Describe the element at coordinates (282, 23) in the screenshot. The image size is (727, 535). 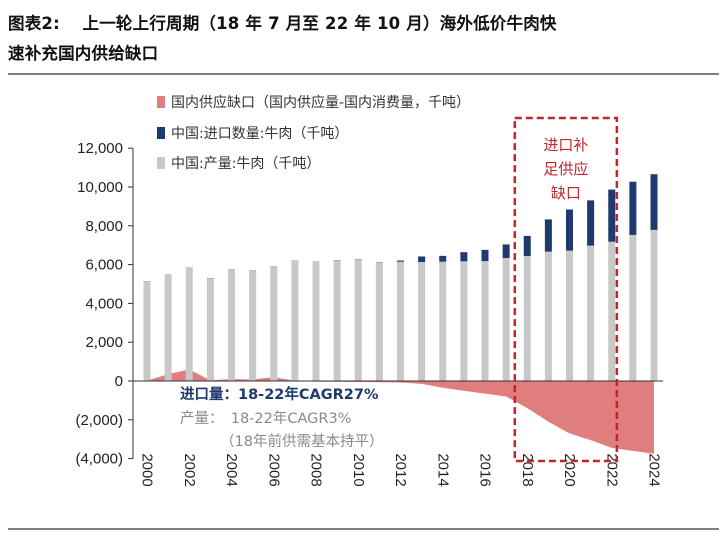
I see `chart-title-line-1: 图表2: 上一轮上行周期（18 年 7 月至 22 年 10 月）海外低价牛肉快` at that location.